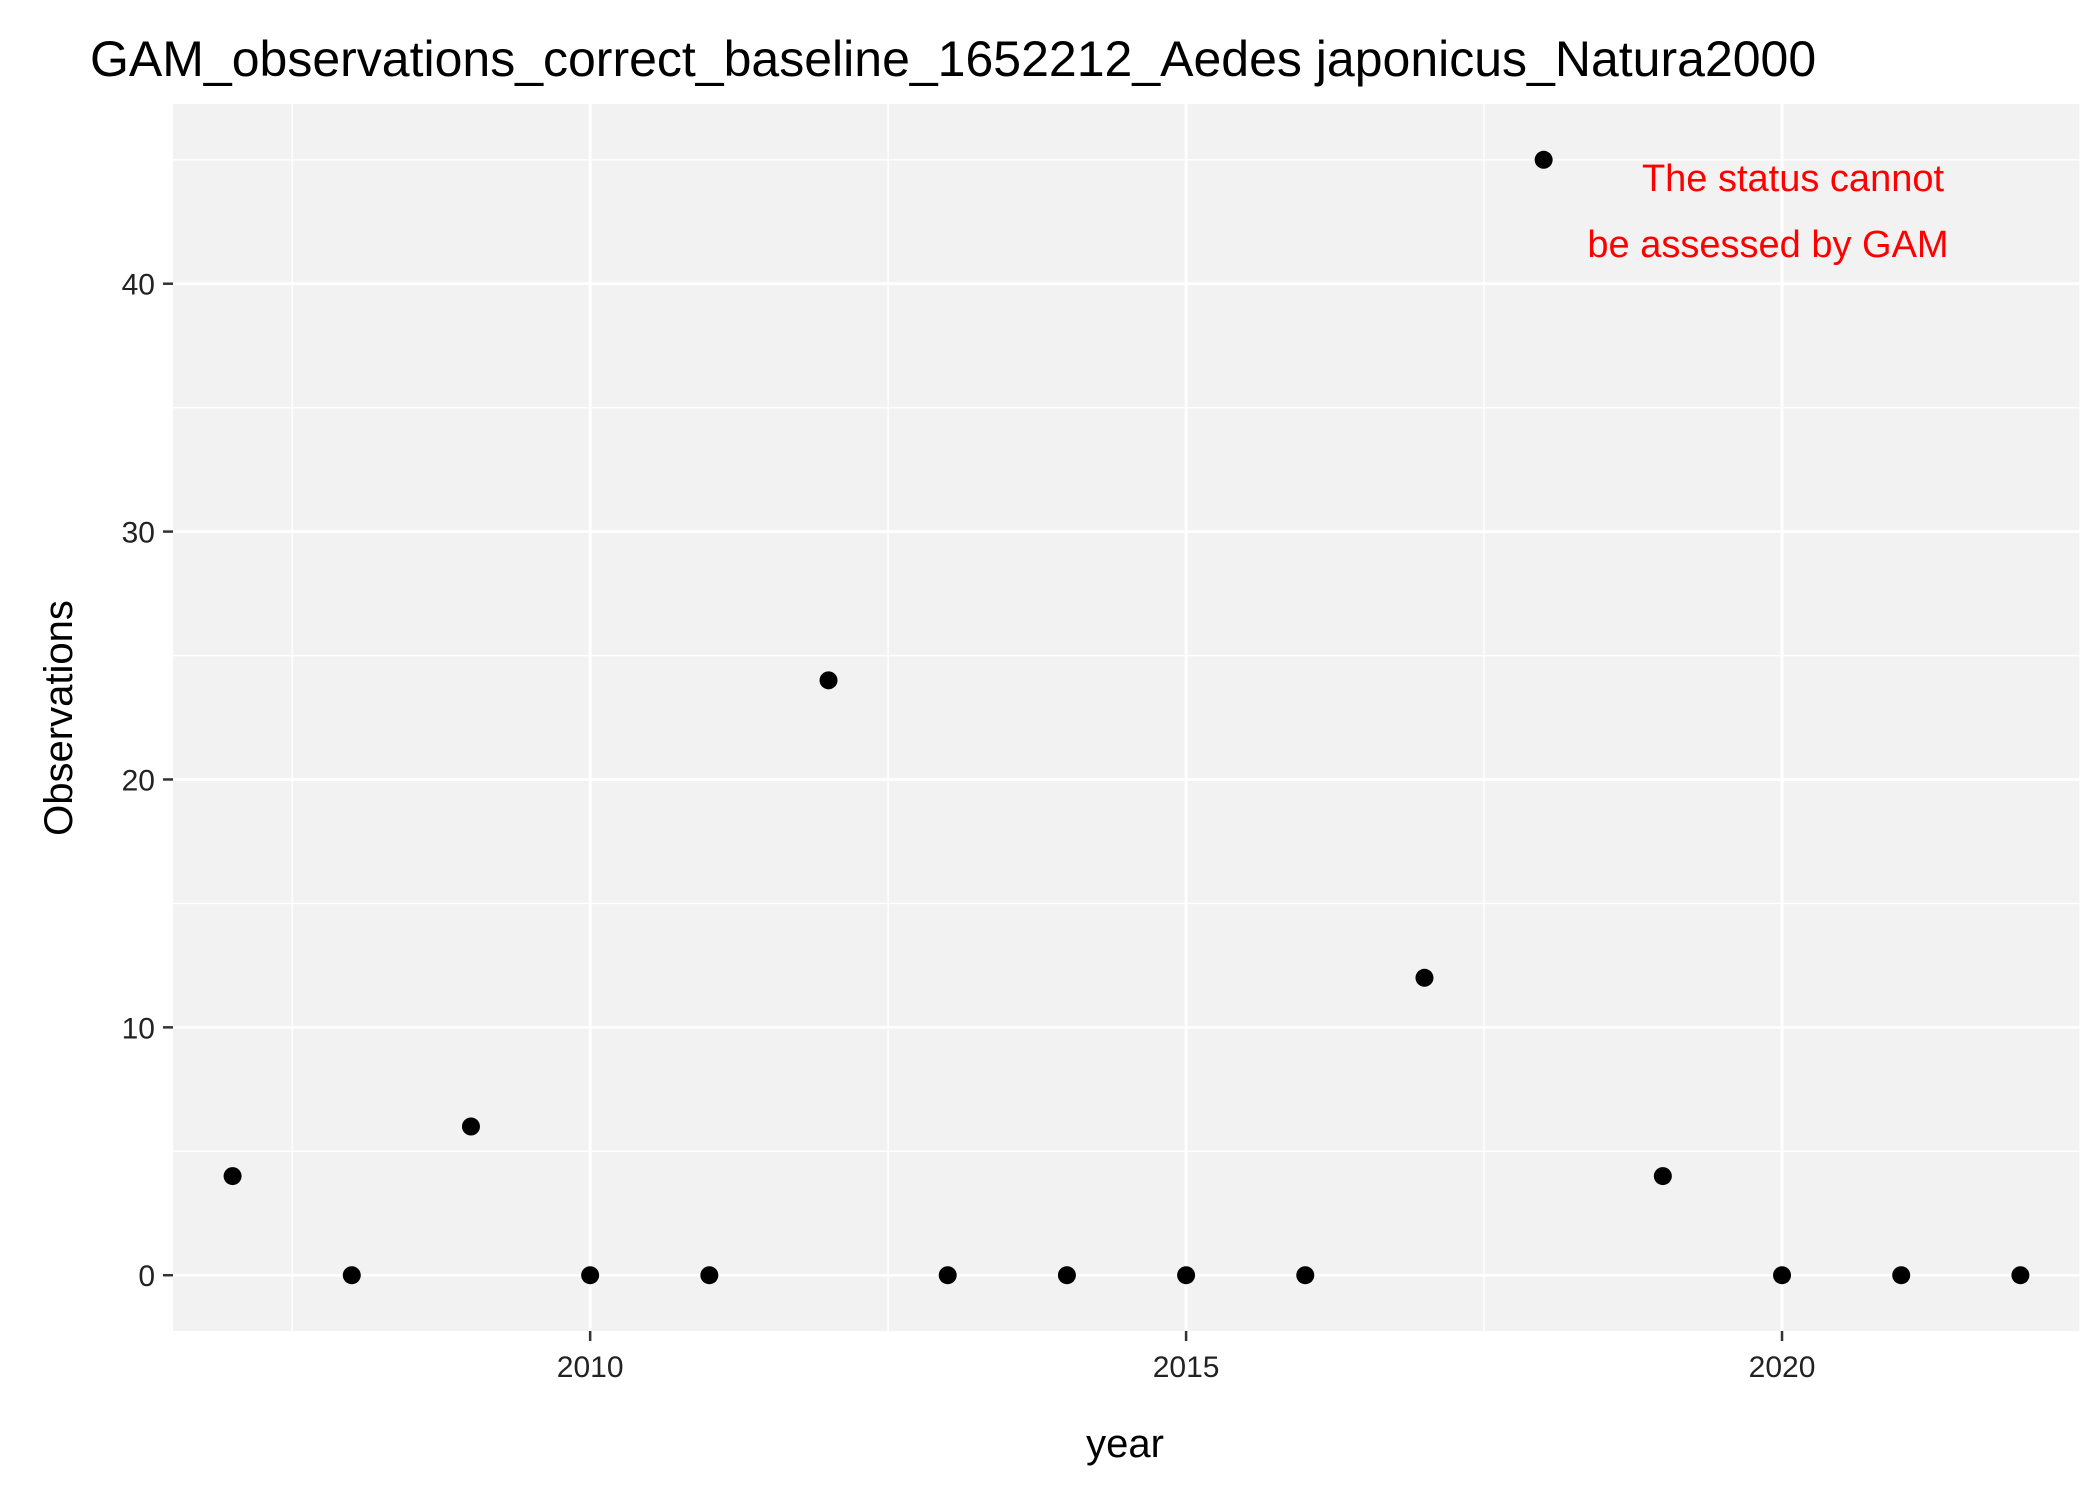 This screenshot has width=2100, height=1499. Describe the element at coordinates (1767, 245) in the screenshot. I see `annotation-line-2: be assessed by GAM` at that location.